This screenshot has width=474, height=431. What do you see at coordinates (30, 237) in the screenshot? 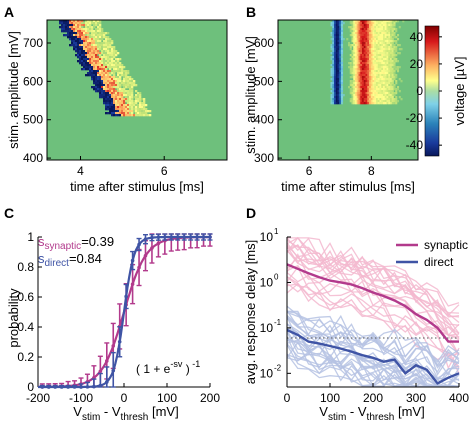
I see `y-tick-label: 1` at bounding box center [30, 237].